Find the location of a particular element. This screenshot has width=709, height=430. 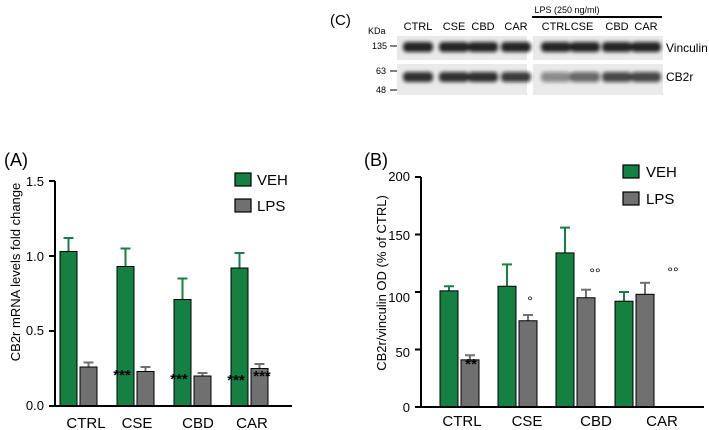

ytick-label: 200 is located at coordinates (399, 176).